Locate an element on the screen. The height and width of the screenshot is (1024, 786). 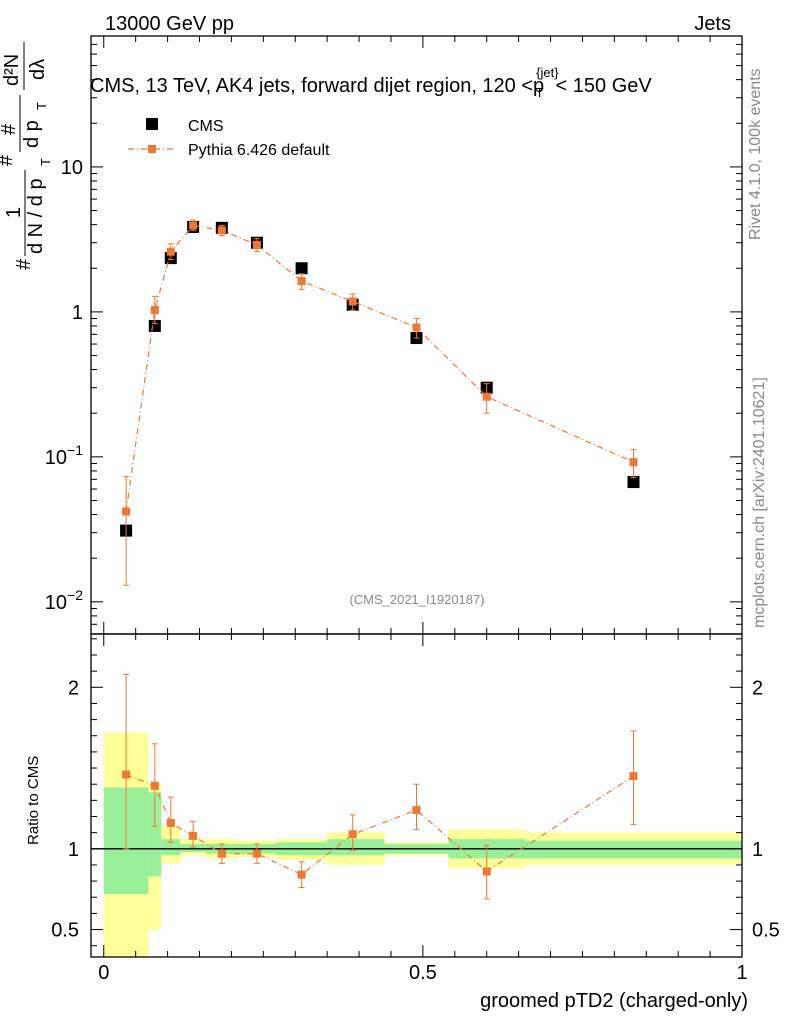
x-axis-label: groomed pTD2 (charged-only) is located at coordinates (614, 1001).